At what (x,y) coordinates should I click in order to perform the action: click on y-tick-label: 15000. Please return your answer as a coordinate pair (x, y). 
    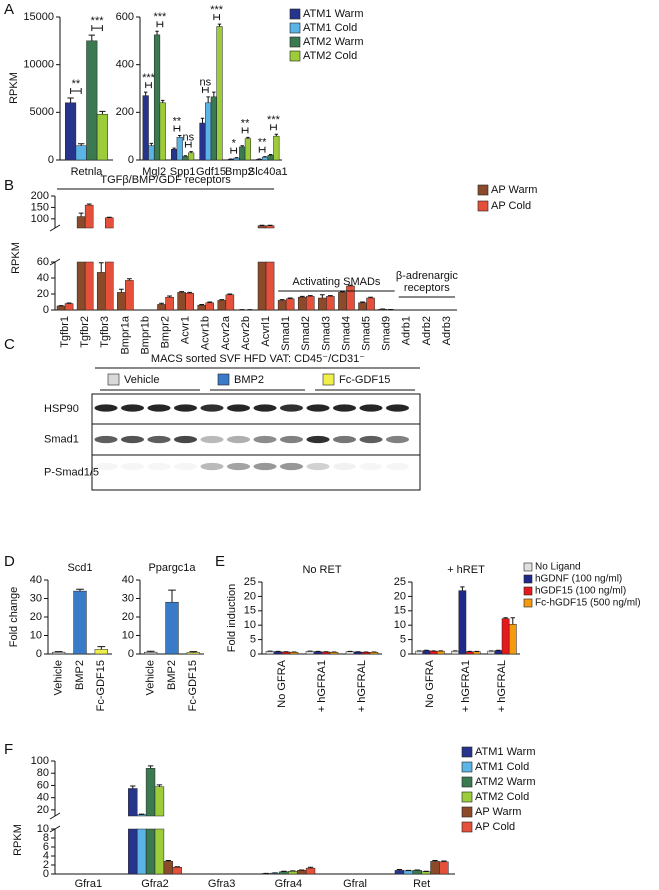
    Looking at the image, I should click on (38, 17).